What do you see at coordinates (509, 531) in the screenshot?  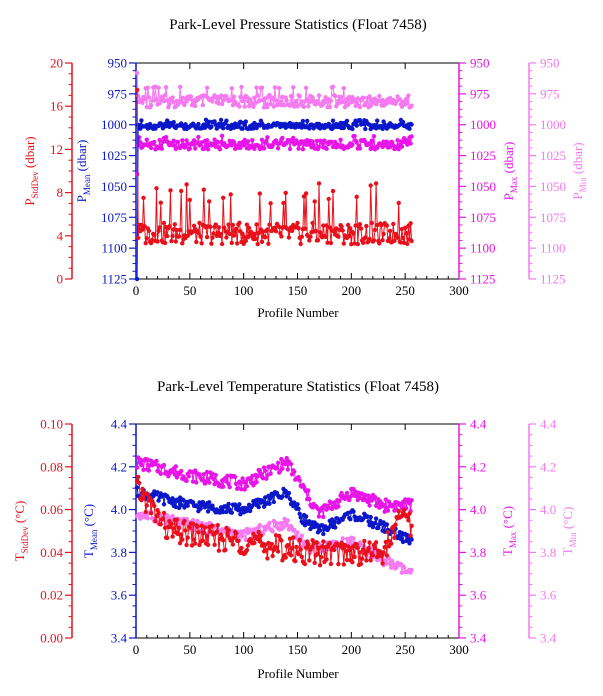 I see `y-axis-label-max: TMax (°C)` at bounding box center [509, 531].